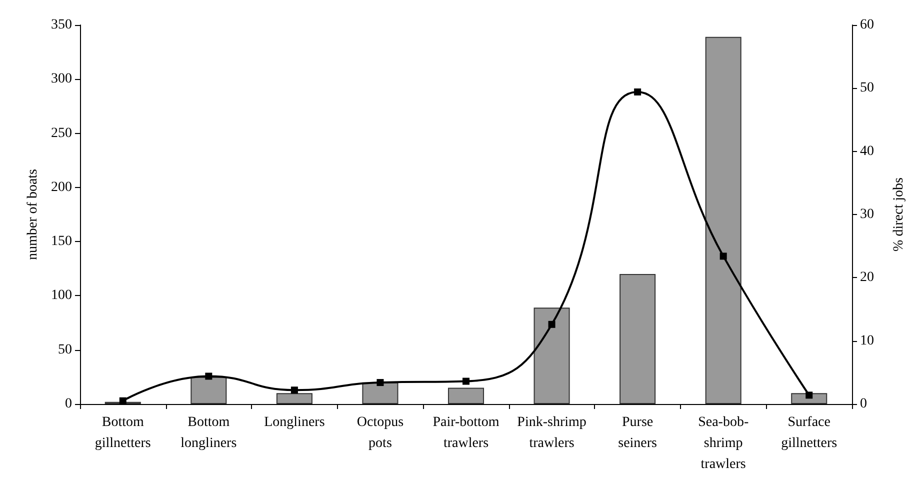  Describe the element at coordinates (61, 242) in the screenshot. I see `y-tick-label: 150` at that location.